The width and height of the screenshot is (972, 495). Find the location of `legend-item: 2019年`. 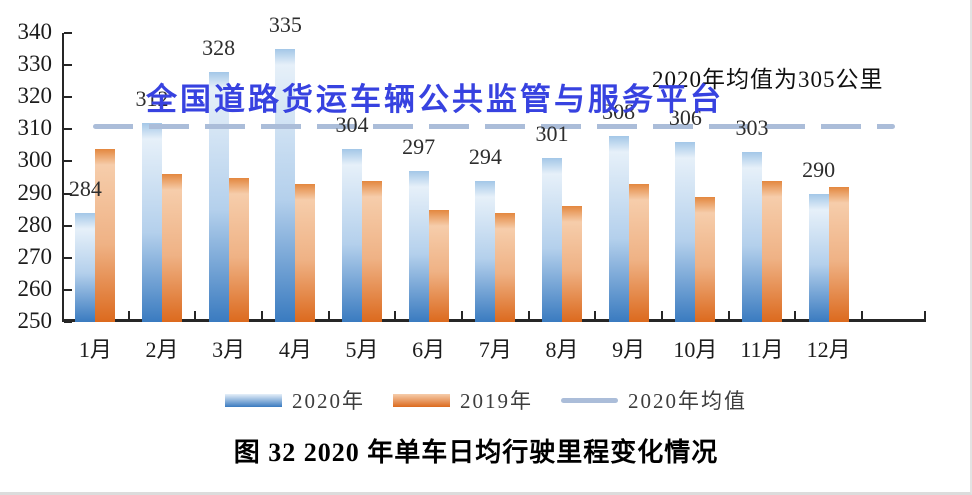

legend-item: 2019年 is located at coordinates (463, 400).